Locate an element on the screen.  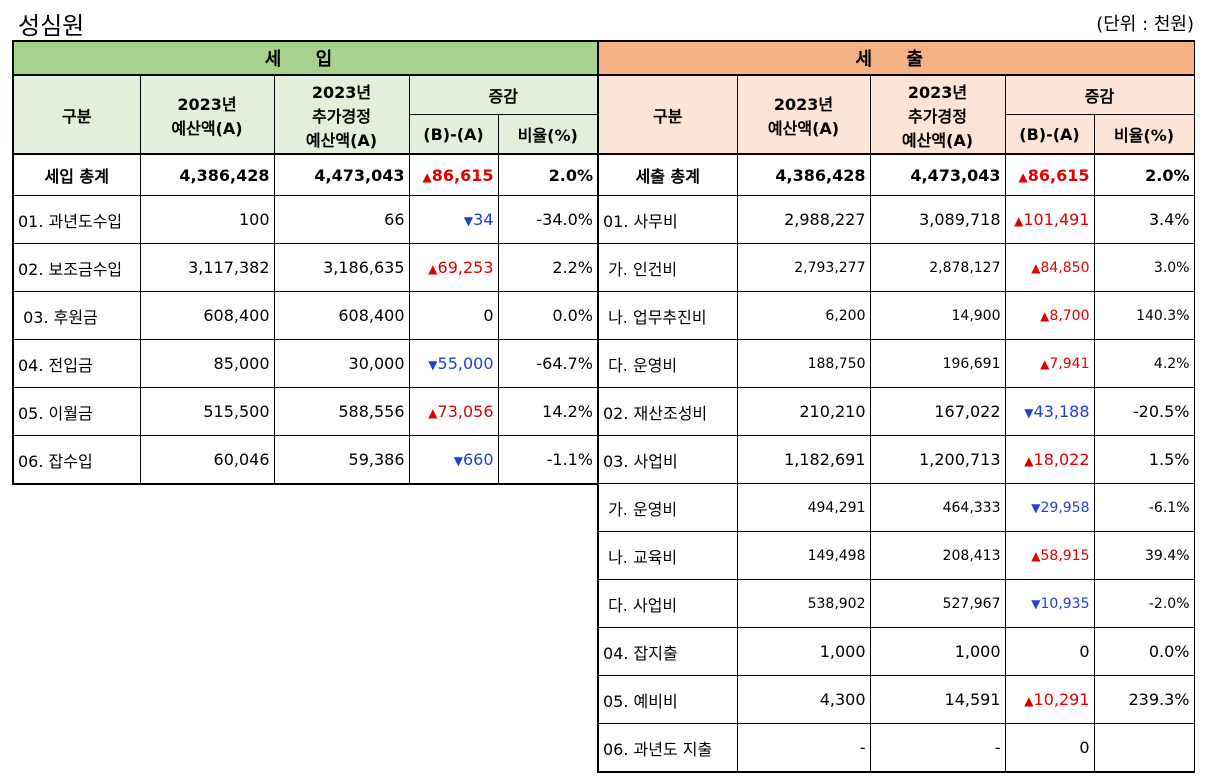
row-ratio: 39.4% is located at coordinates (1144, 555).